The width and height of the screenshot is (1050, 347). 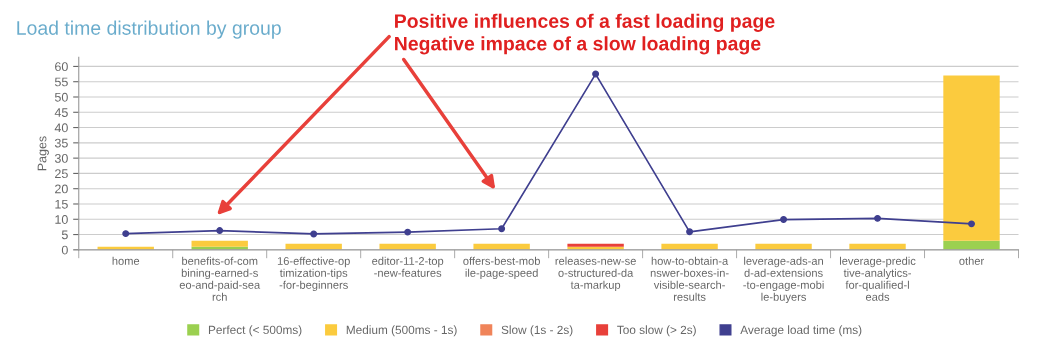 What do you see at coordinates (64, 250) in the screenshot?
I see `y-tick-label: 0` at bounding box center [64, 250].